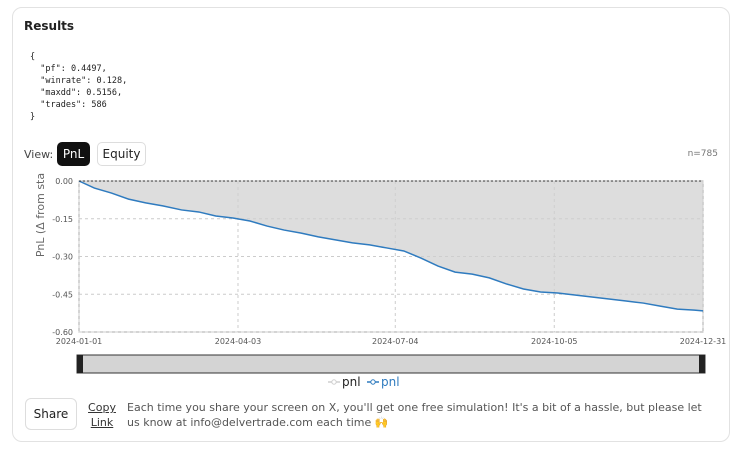  Describe the element at coordinates (238, 341) in the screenshot. I see `x-tick-label: 2024-04-03` at that location.